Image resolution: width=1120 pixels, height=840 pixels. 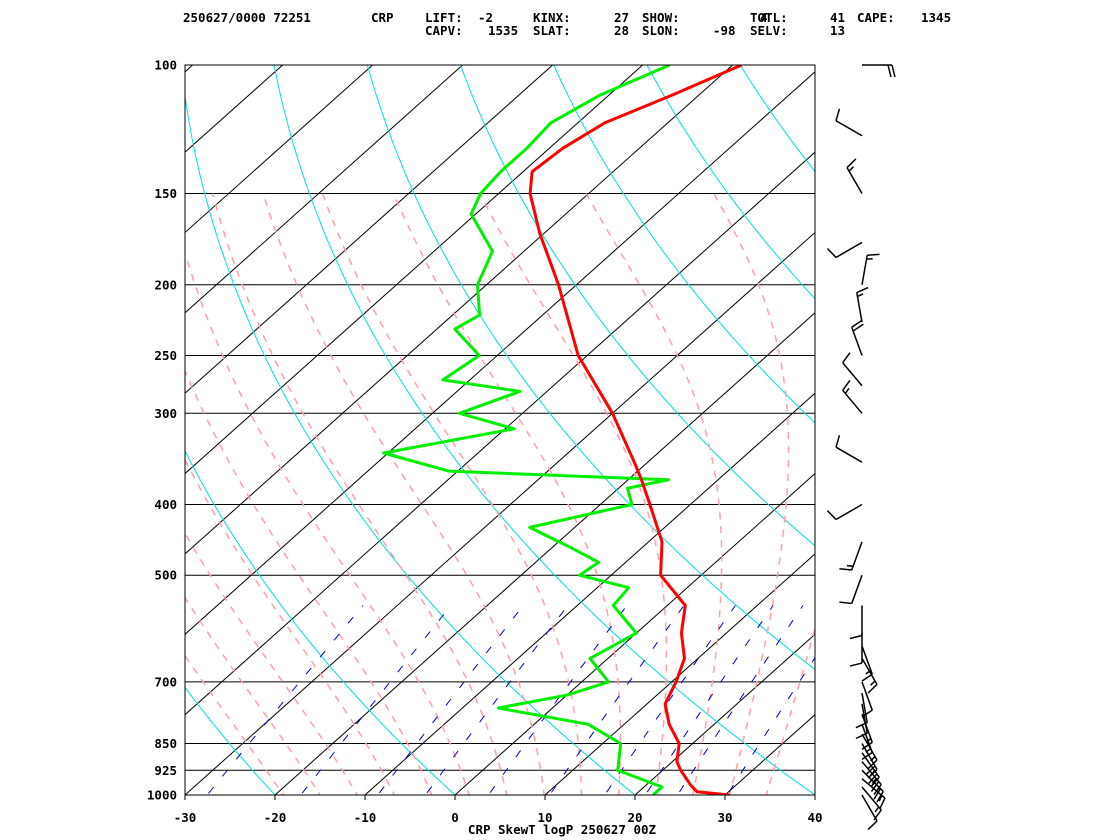 I want to click on header-text-line1: 27, so click(x=621, y=17).